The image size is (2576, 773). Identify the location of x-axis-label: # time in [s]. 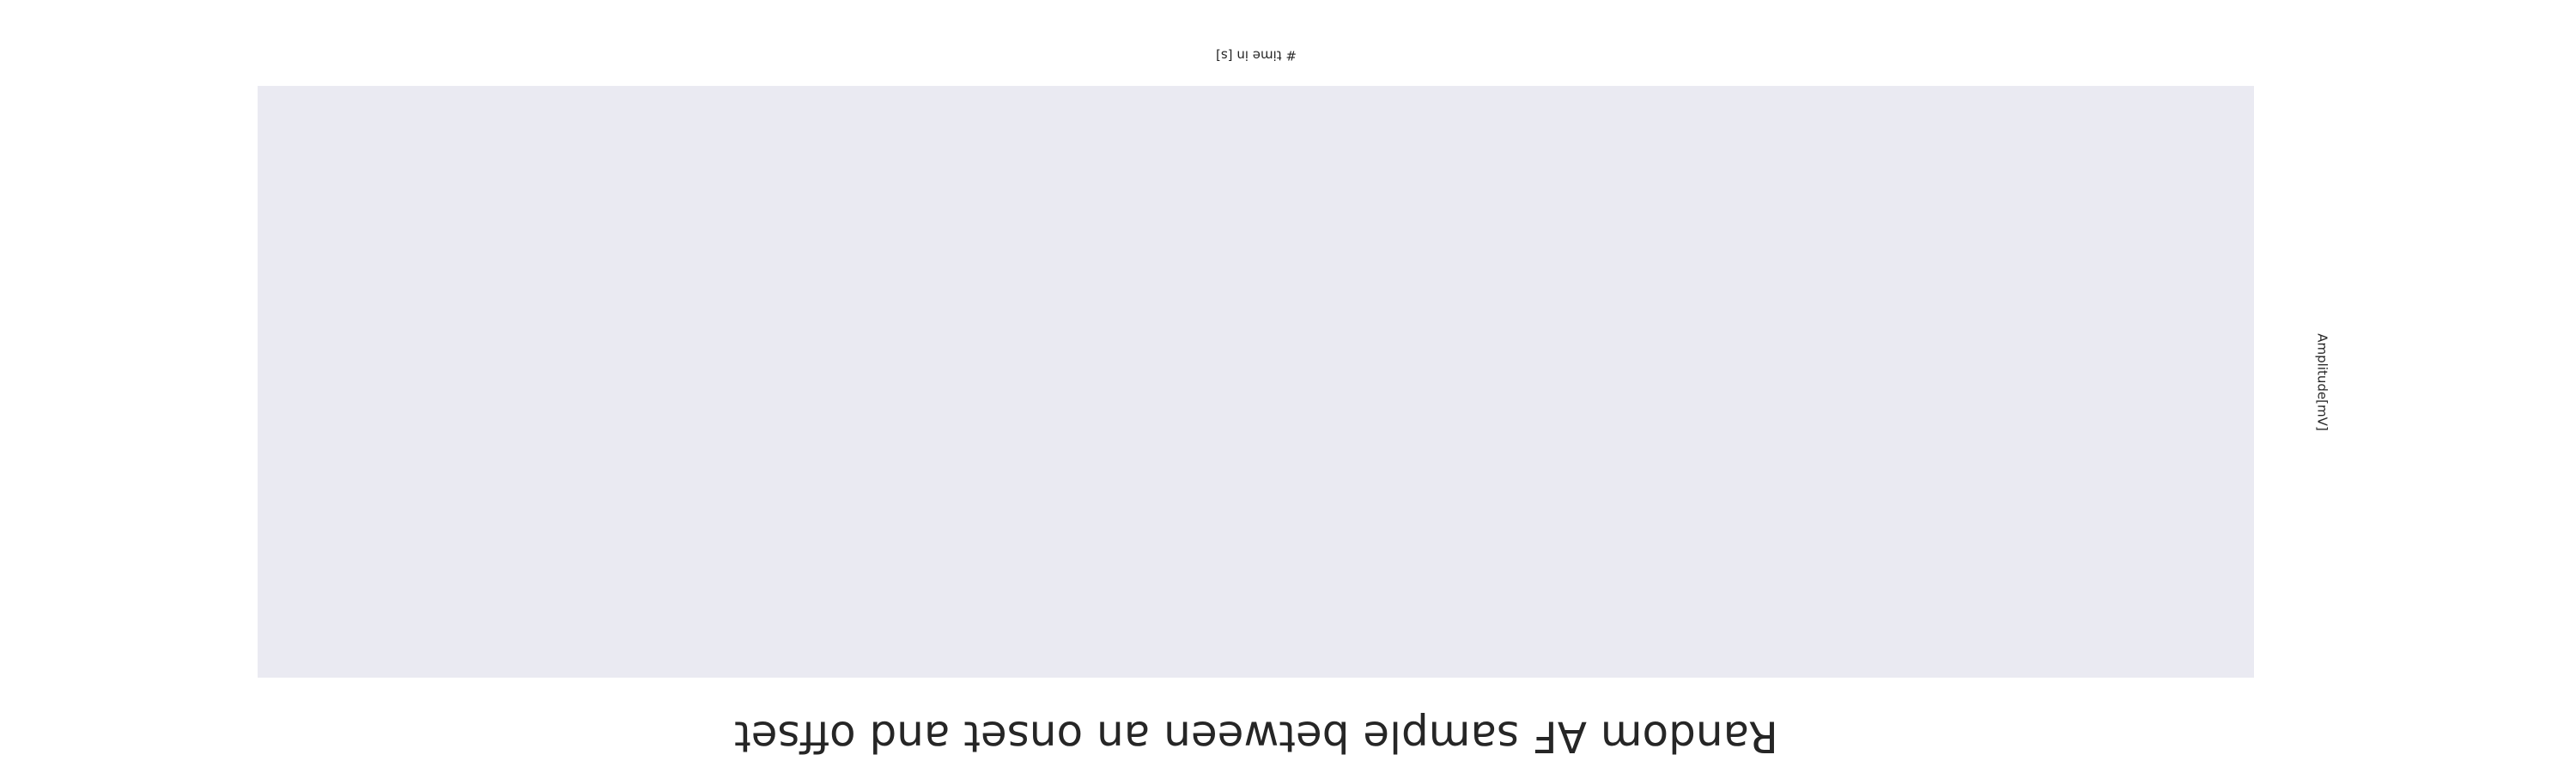
(1257, 56).